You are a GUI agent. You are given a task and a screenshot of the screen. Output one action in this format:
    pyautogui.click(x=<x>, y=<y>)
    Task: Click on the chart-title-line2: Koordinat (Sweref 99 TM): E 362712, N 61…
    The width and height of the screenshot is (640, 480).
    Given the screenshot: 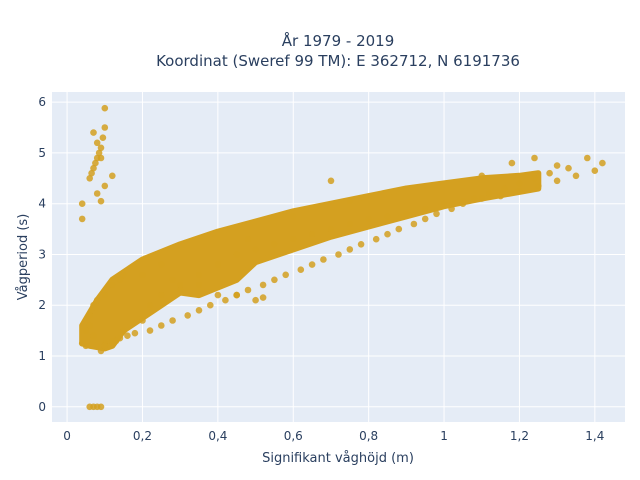 What is the action you would take?
    pyautogui.click(x=338, y=61)
    